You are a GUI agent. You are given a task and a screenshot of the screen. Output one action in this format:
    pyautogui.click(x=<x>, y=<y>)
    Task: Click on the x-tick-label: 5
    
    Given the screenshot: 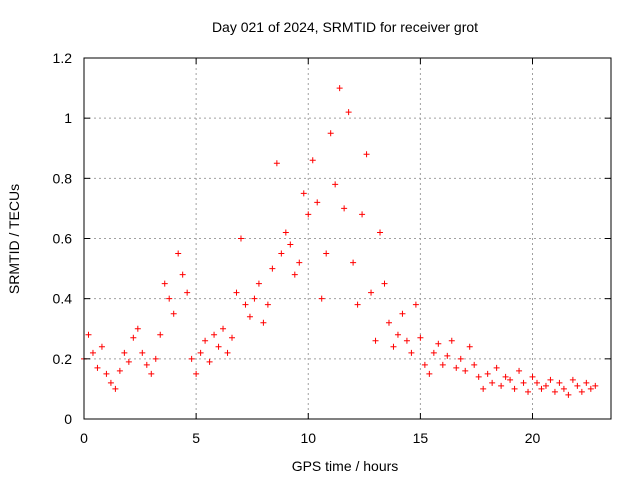 What is the action you would take?
    pyautogui.click(x=196, y=438)
    